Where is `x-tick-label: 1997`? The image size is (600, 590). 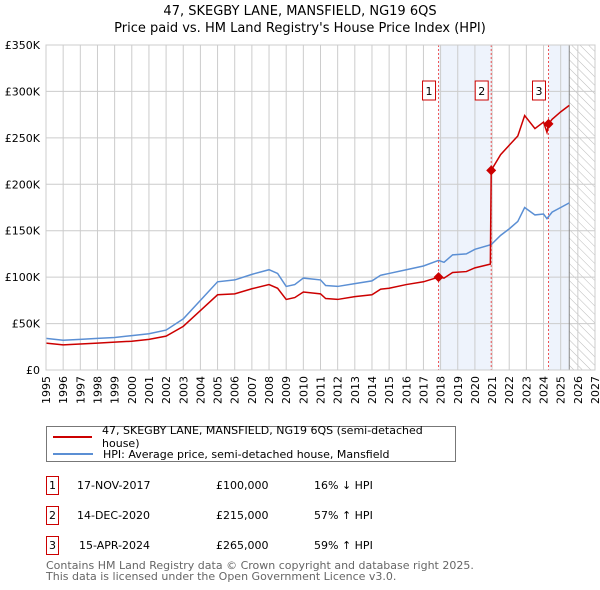
x-tick-label: 1997 is located at coordinates (80, 390).